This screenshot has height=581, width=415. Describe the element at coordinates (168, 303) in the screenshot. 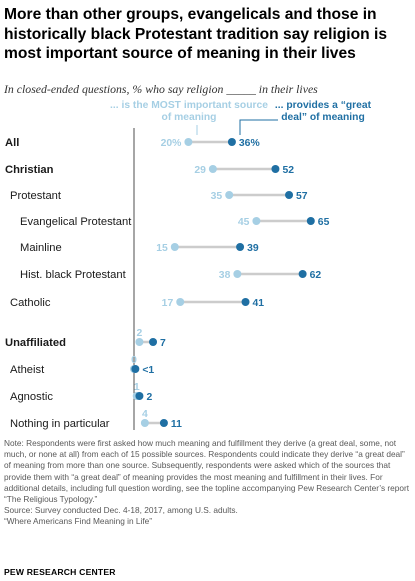

I see `most-important-value-label: 17` at that location.